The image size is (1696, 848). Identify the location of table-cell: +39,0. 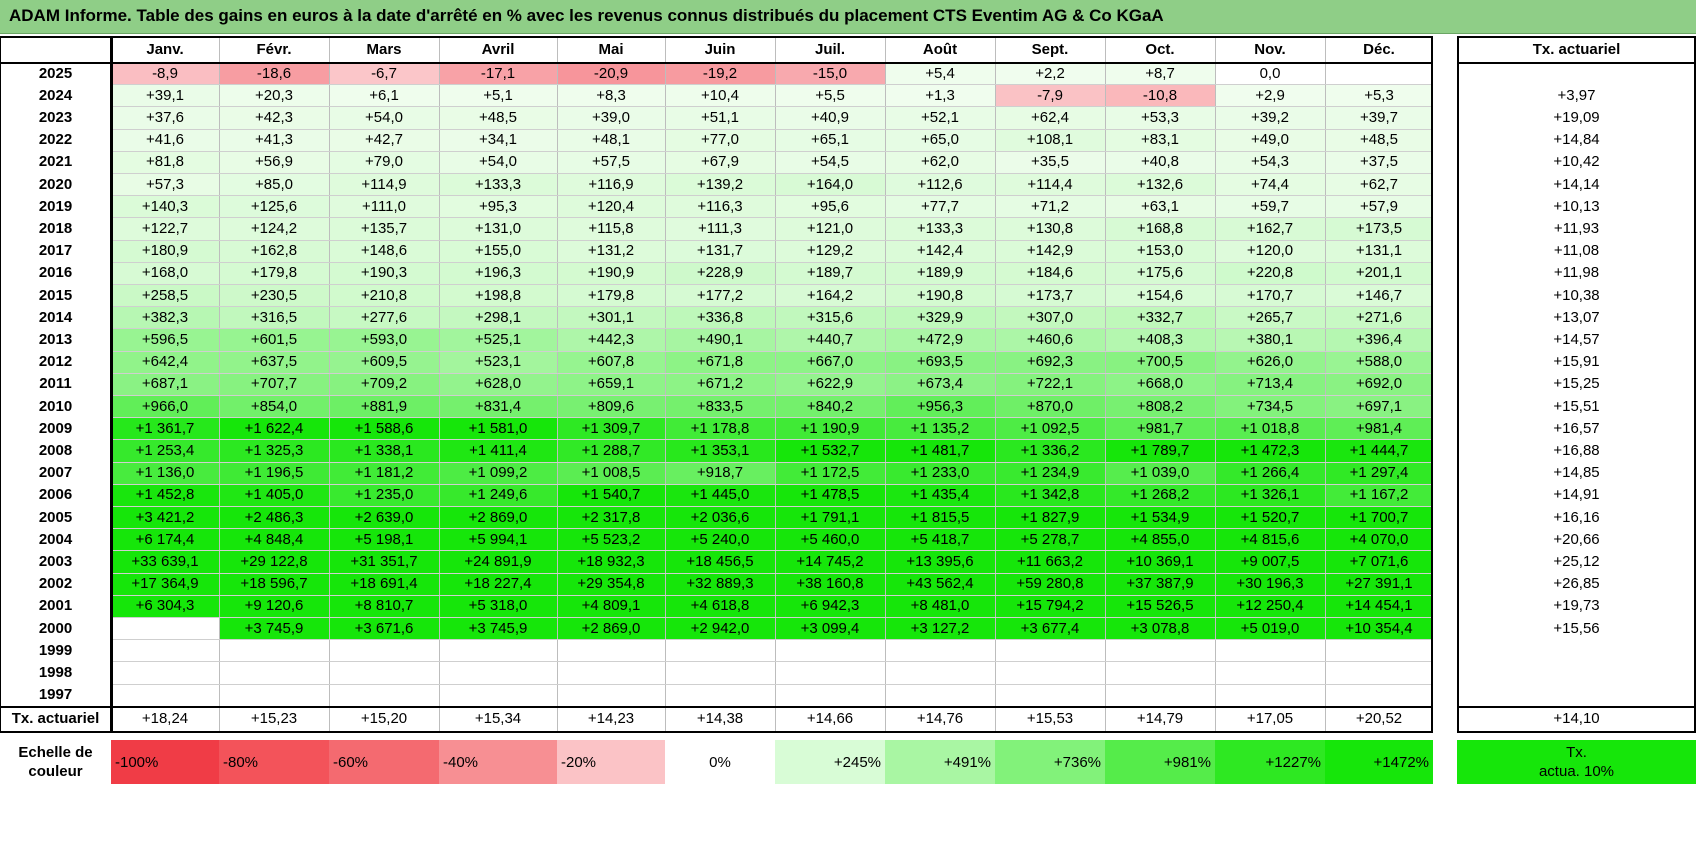
(611, 117).